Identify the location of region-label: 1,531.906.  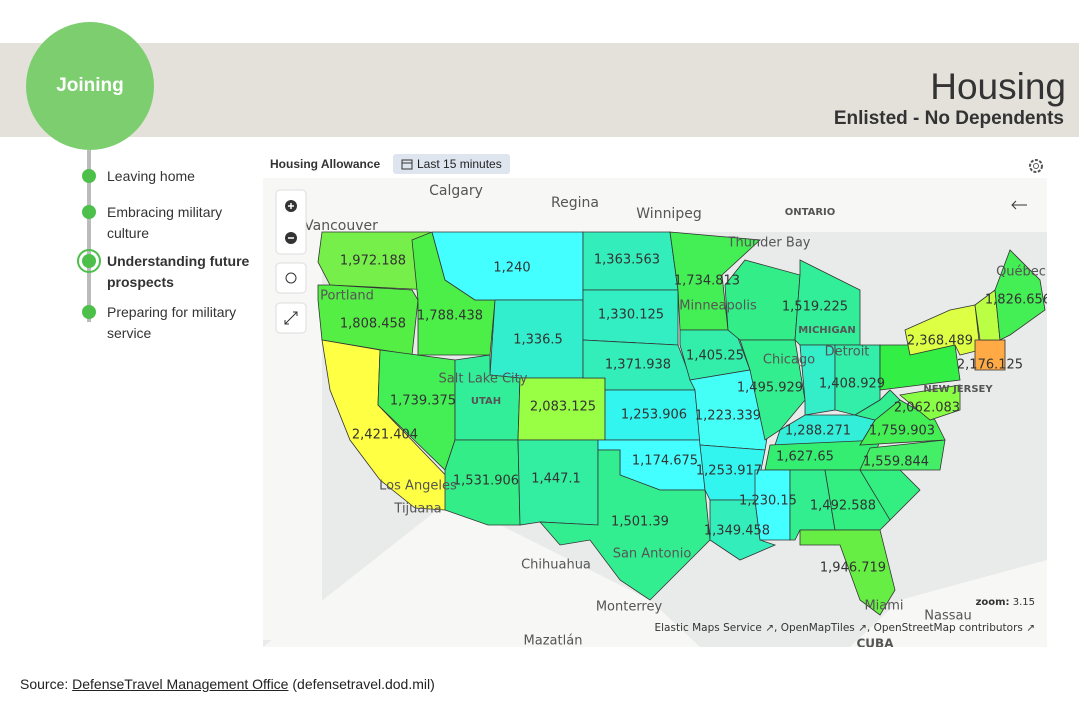
(486, 481).